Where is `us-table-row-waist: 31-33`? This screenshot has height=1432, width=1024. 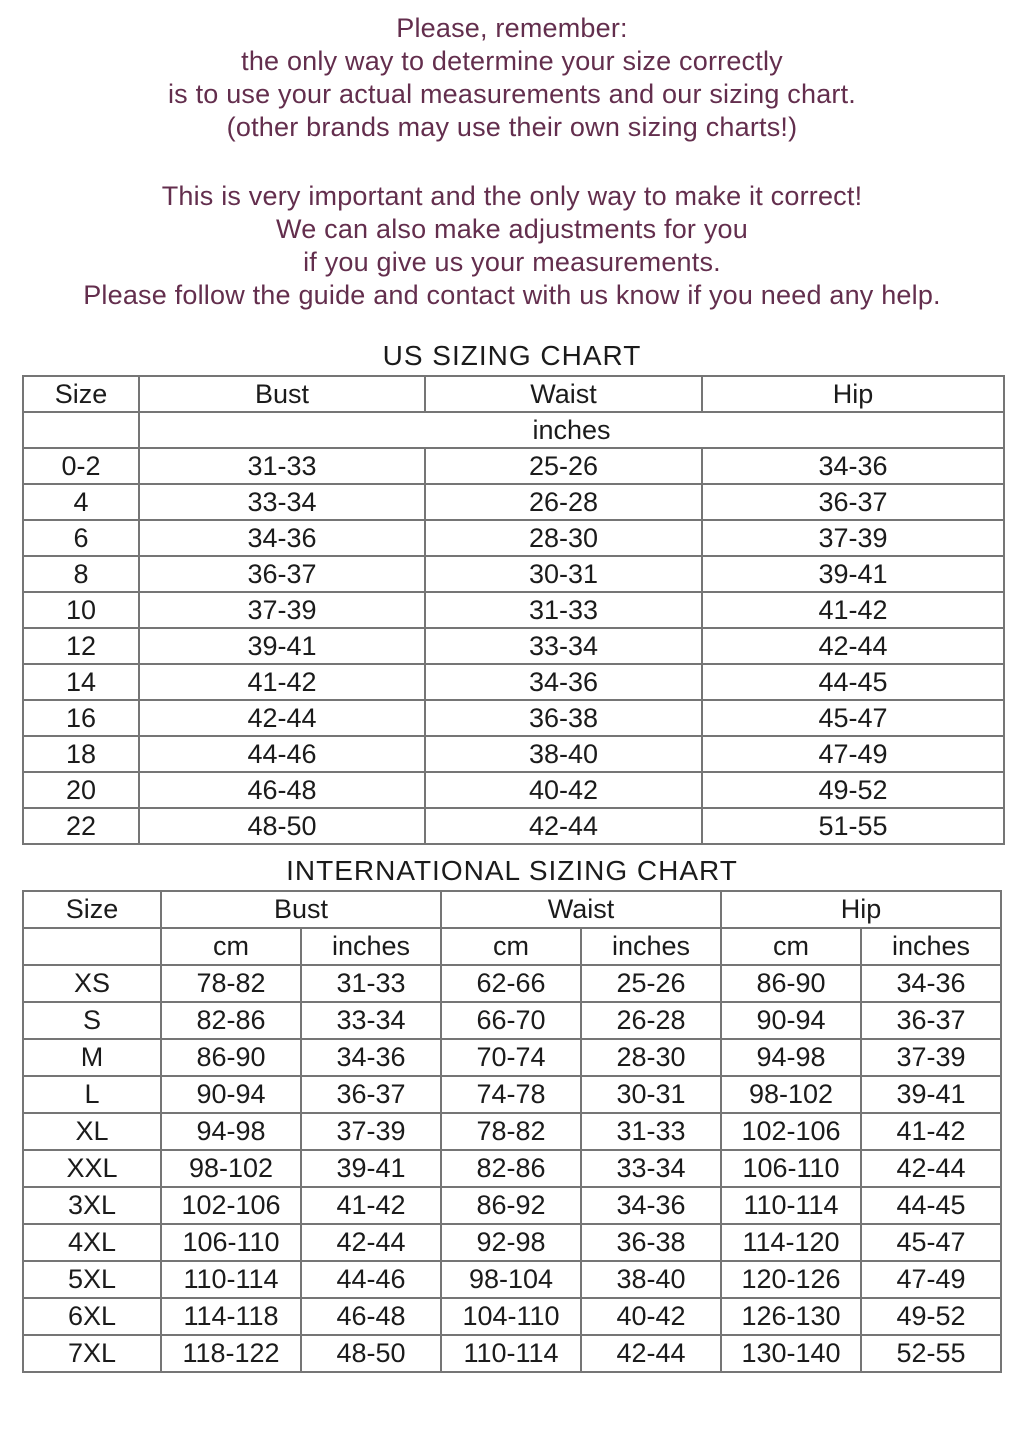
us-table-row-waist: 31-33 is located at coordinates (563, 610).